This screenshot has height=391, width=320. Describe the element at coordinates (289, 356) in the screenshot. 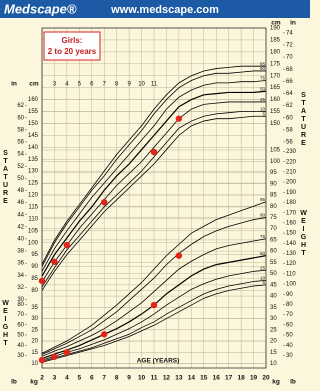

I see `alt-tick-label: 30` at that location.